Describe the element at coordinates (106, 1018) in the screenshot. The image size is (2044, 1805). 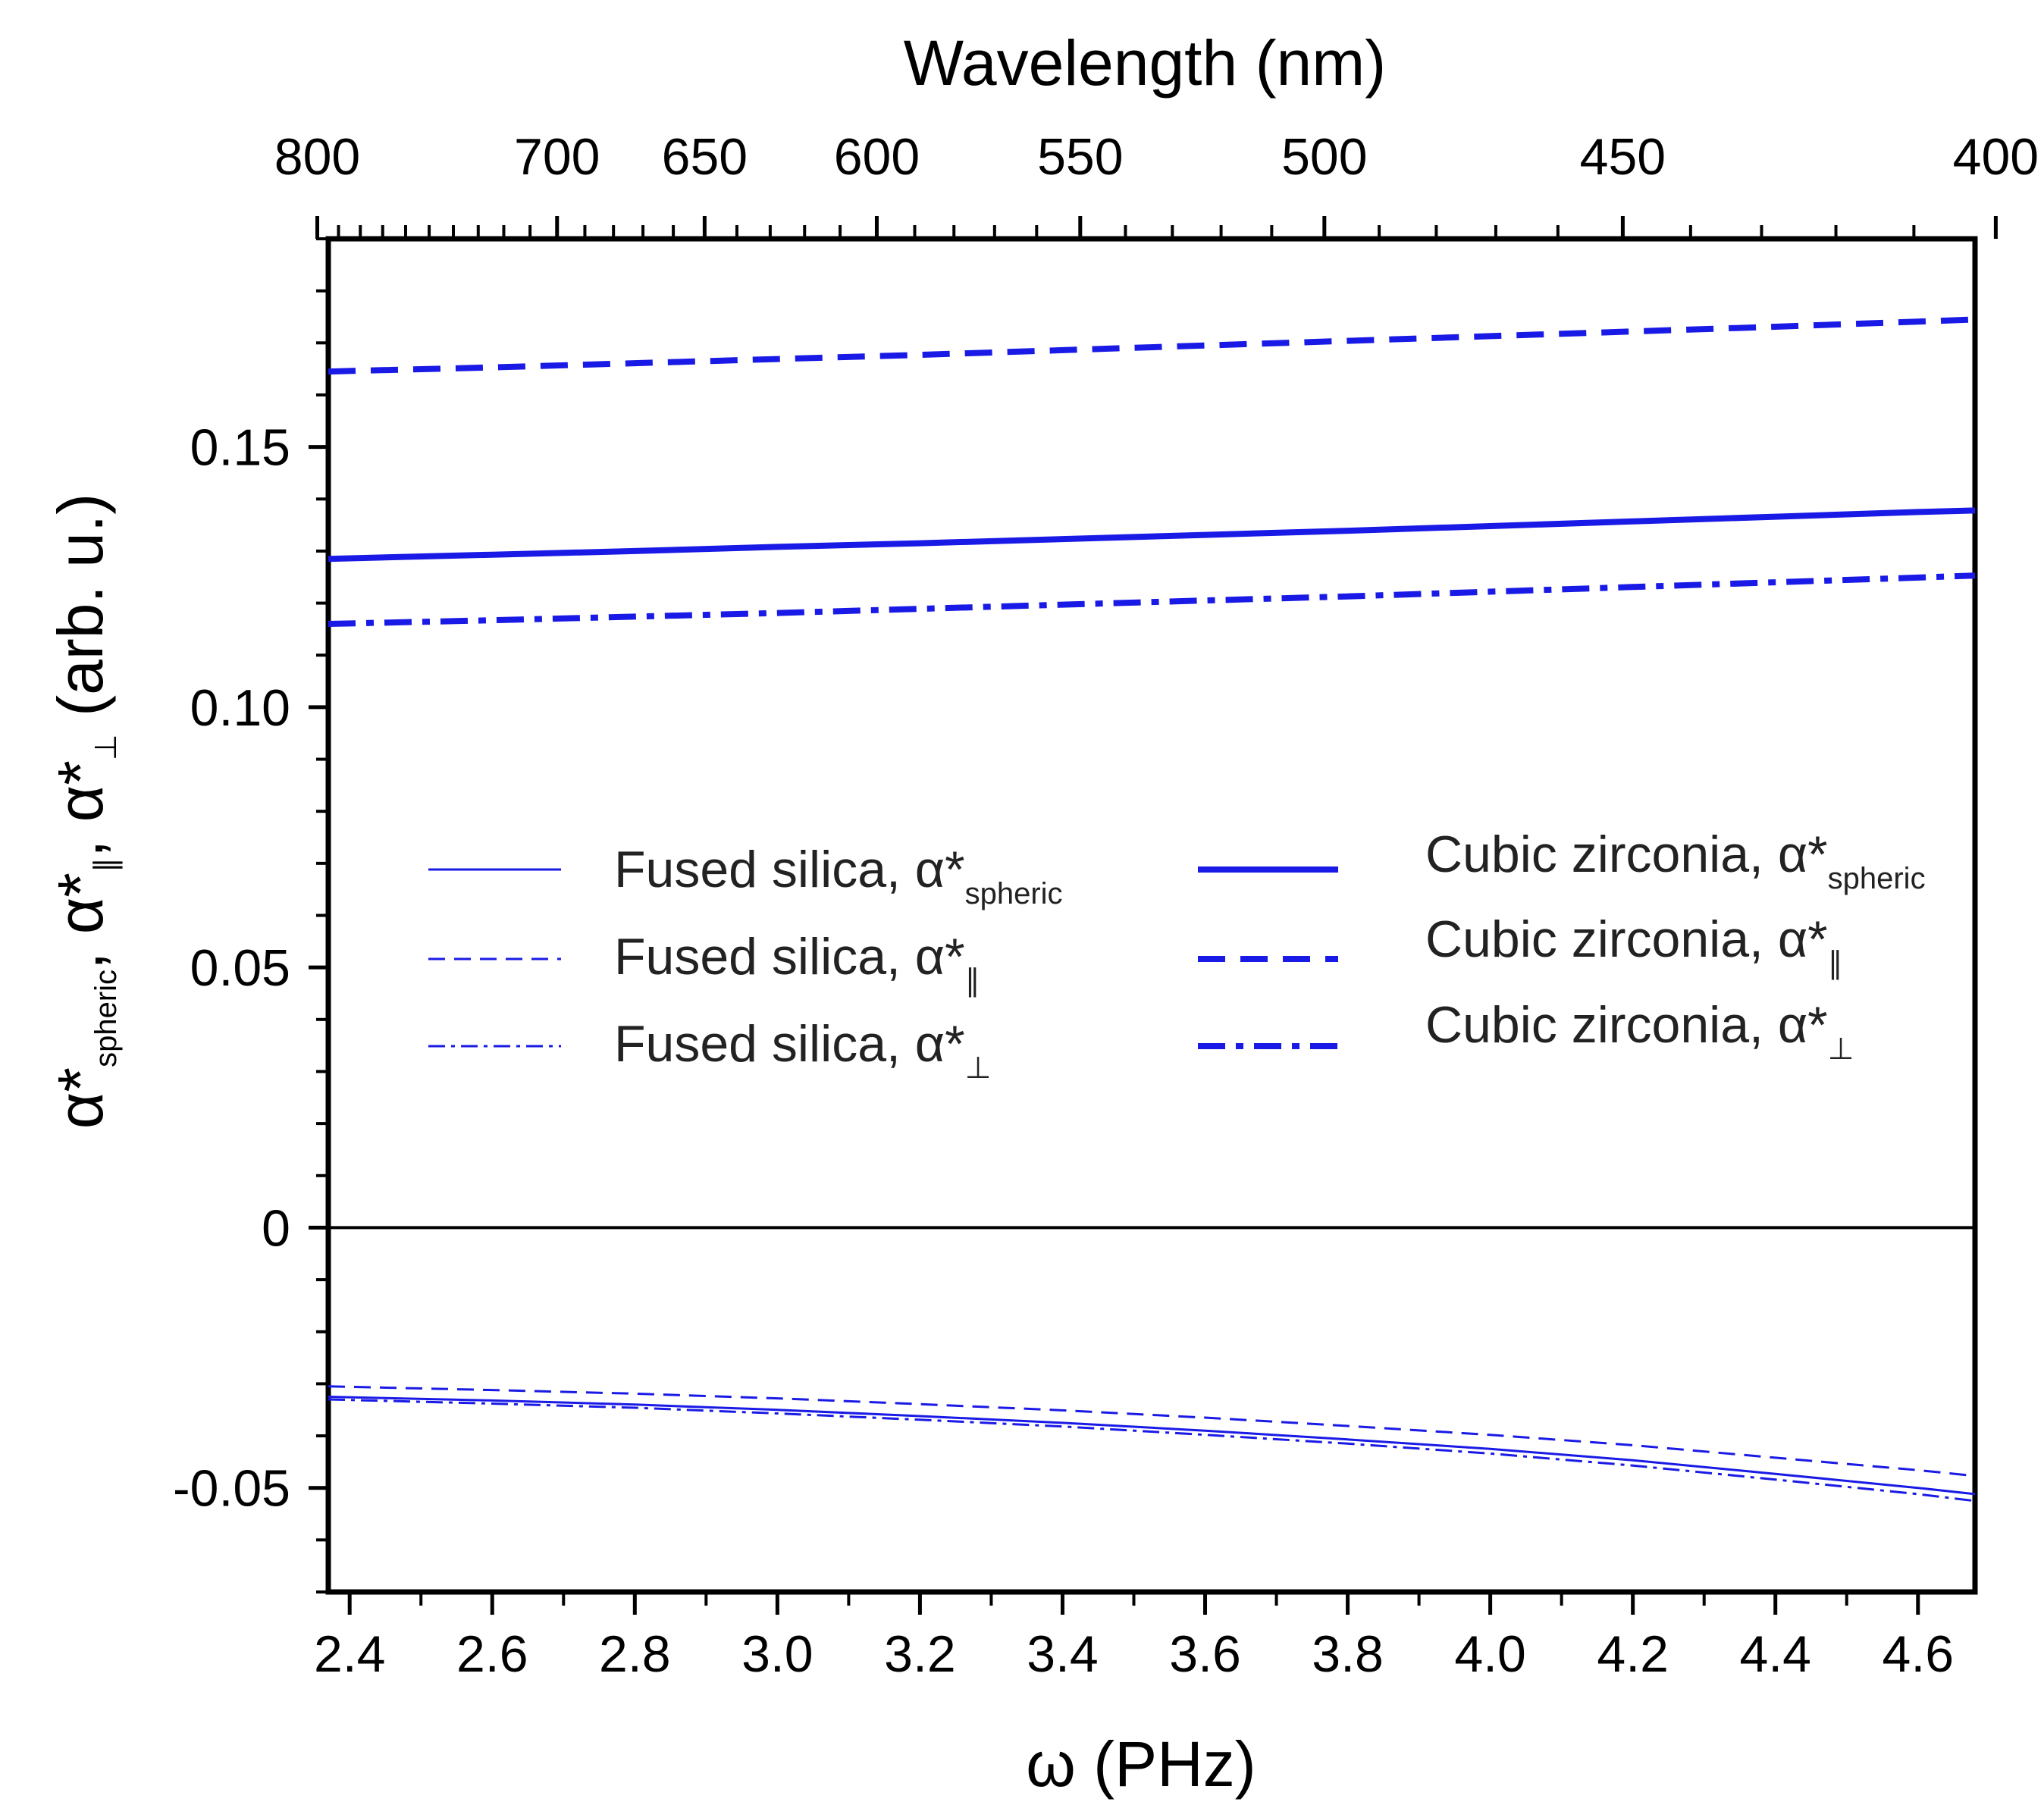
I see `y-axis-title-sub: spheric` at that location.